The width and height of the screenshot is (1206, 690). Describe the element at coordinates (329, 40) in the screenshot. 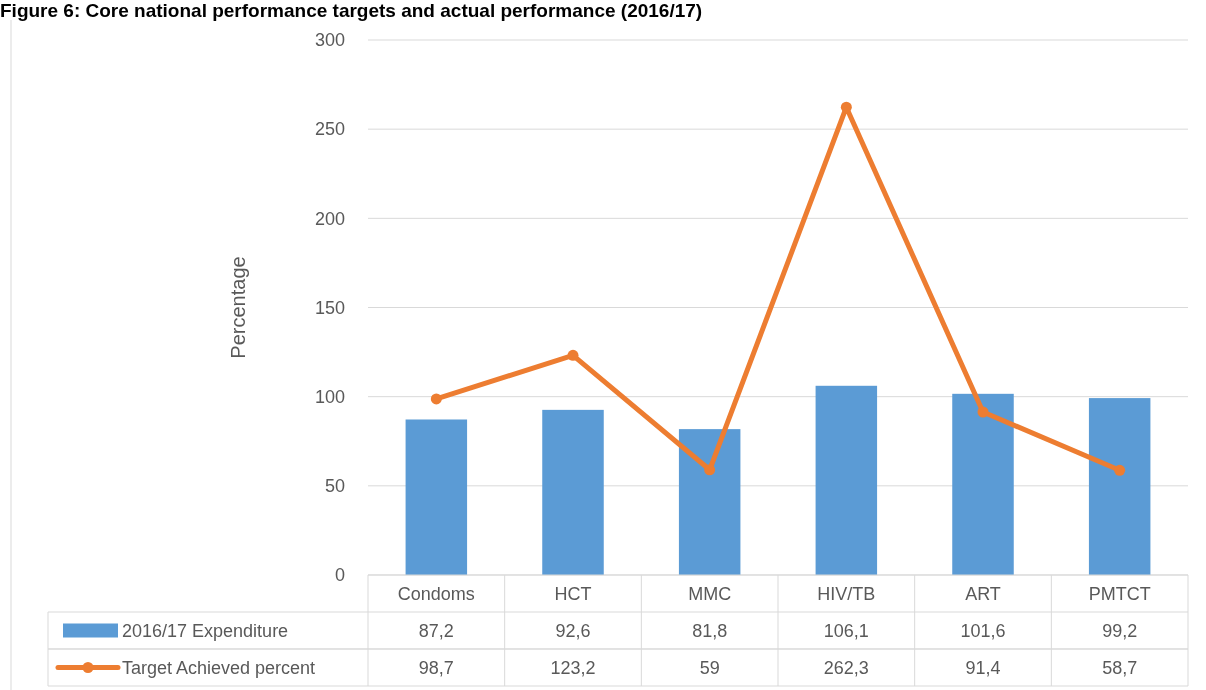

I see `y-tick-label: 300` at that location.